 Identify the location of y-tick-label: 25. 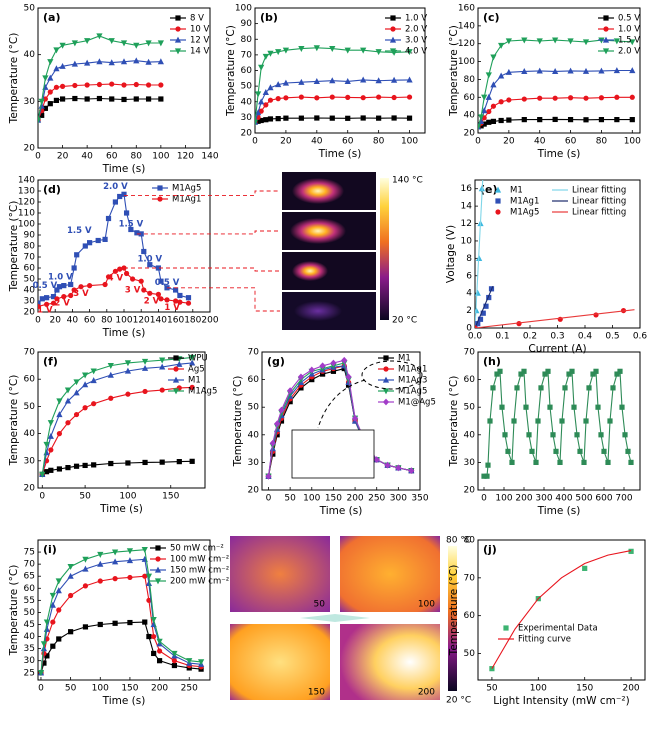
(29, 673).